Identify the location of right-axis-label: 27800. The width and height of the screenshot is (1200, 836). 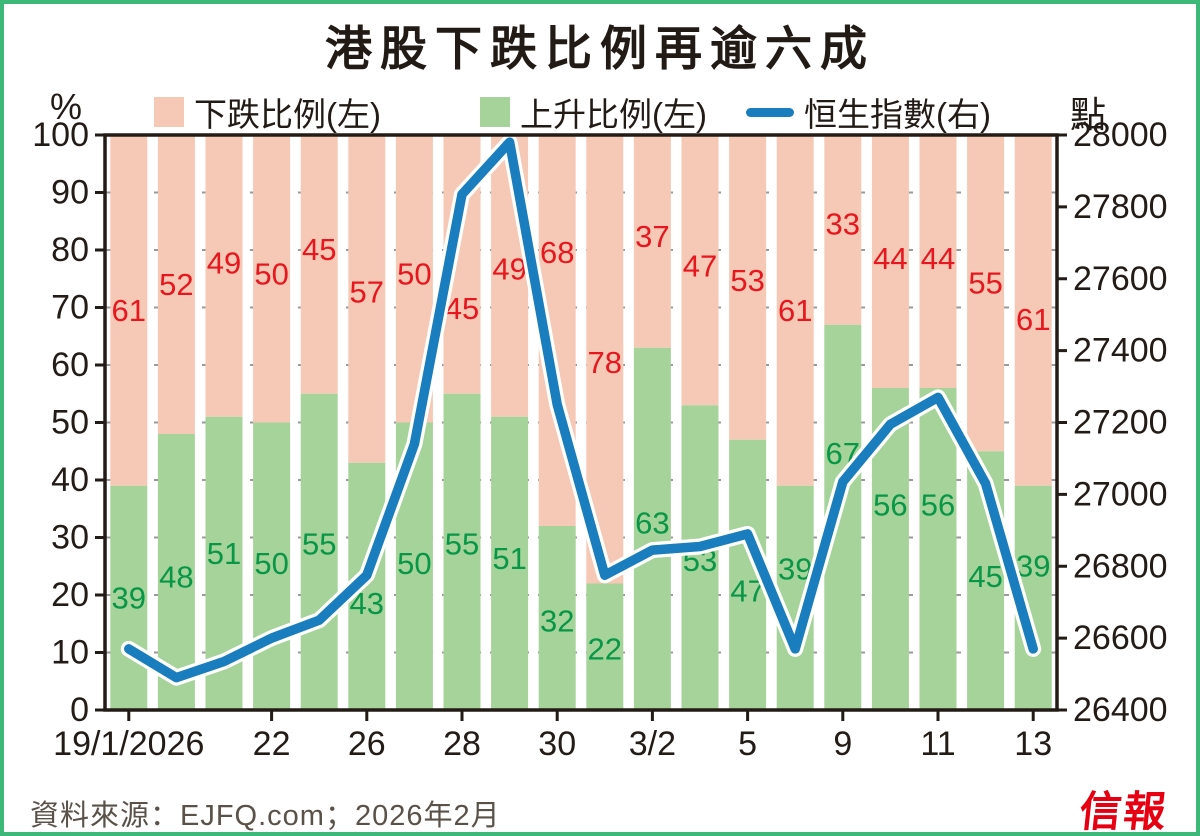
(1120, 207).